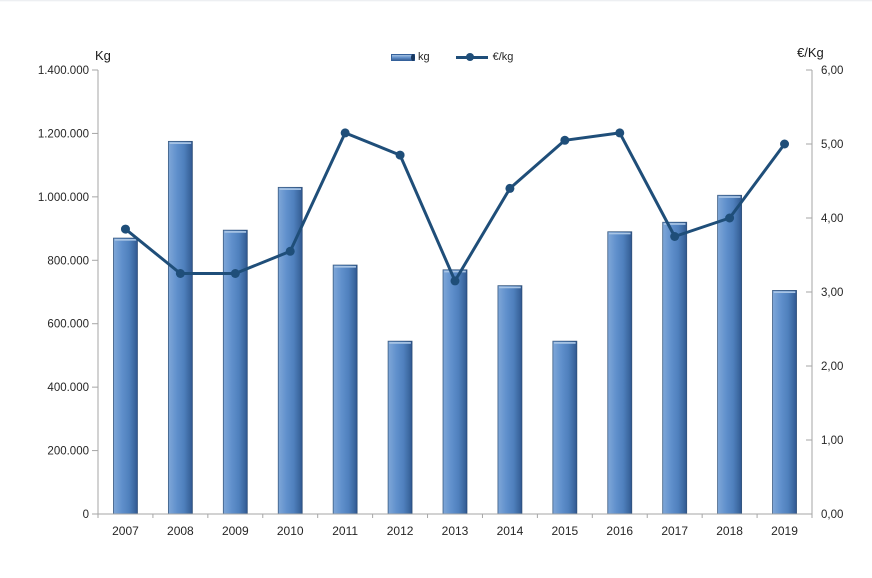 The image size is (872, 578). Describe the element at coordinates (471, 57) in the screenshot. I see `line-series-swatch-icon` at that location.